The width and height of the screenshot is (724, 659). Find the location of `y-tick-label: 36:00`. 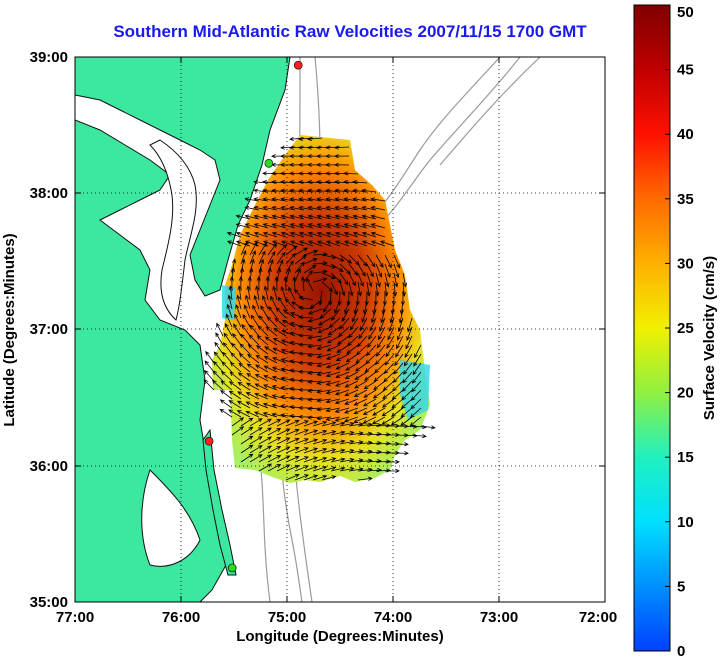

y-tick-label: 36:00 is located at coordinates (49, 466).